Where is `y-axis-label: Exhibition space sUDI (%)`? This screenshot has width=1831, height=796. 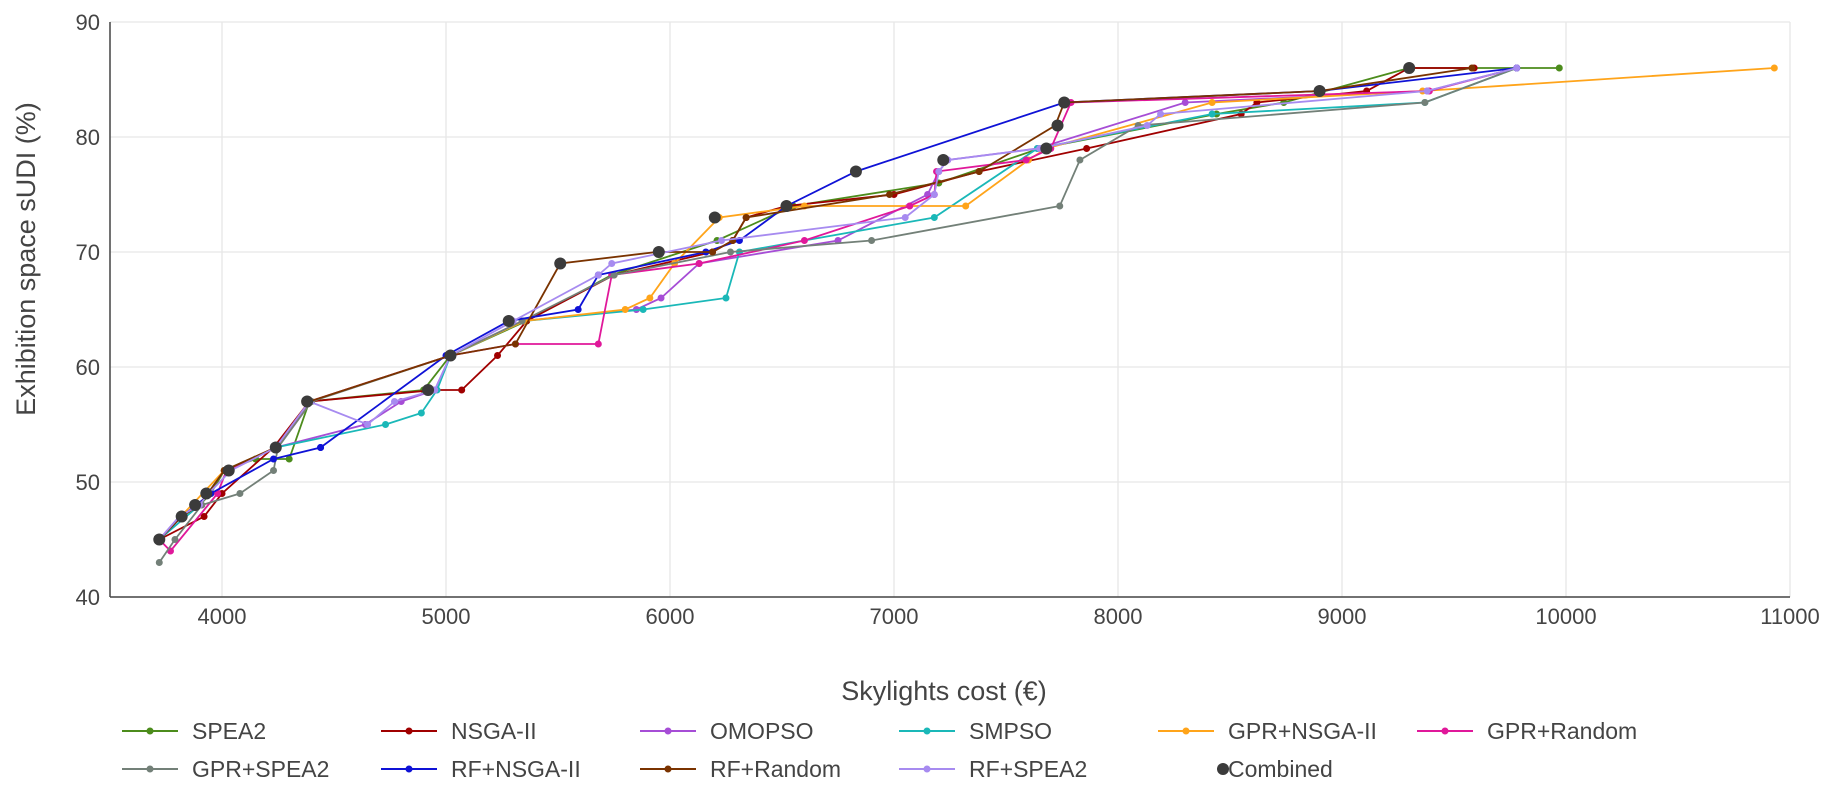
y-axis-label: Exhibition space sUDI (%) is located at coordinates (26, 259).